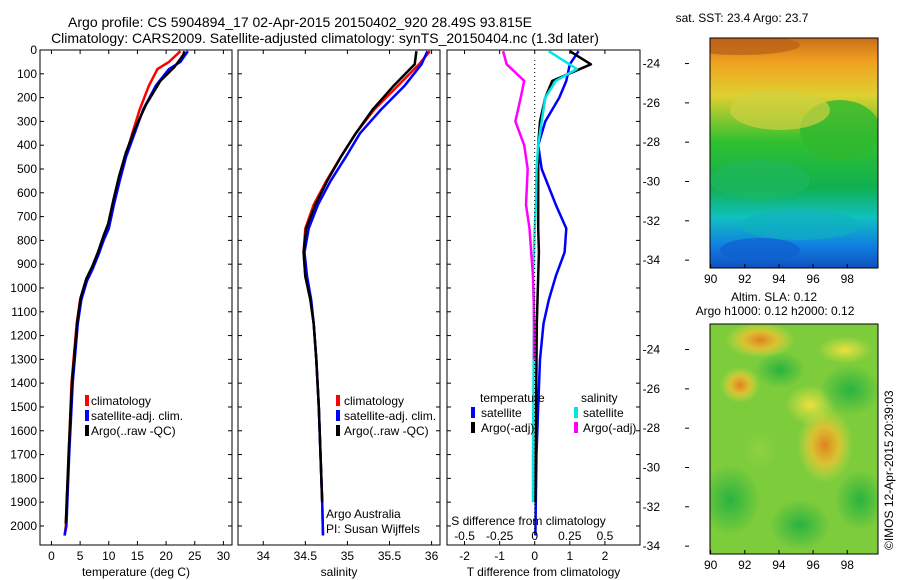 The height and width of the screenshot is (580, 900). I want to click on top-axis-label: S difference from climatology, so click(528, 521).